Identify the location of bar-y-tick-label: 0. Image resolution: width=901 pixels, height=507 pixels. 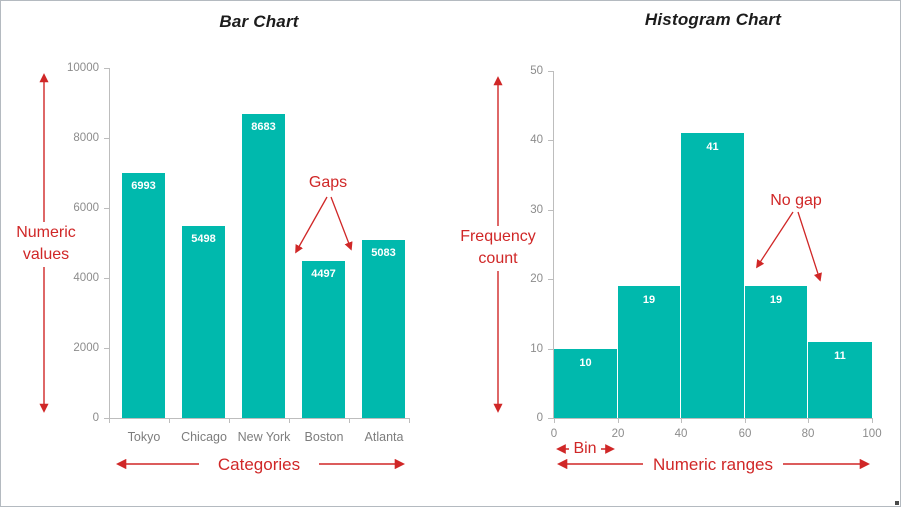
(95, 418).